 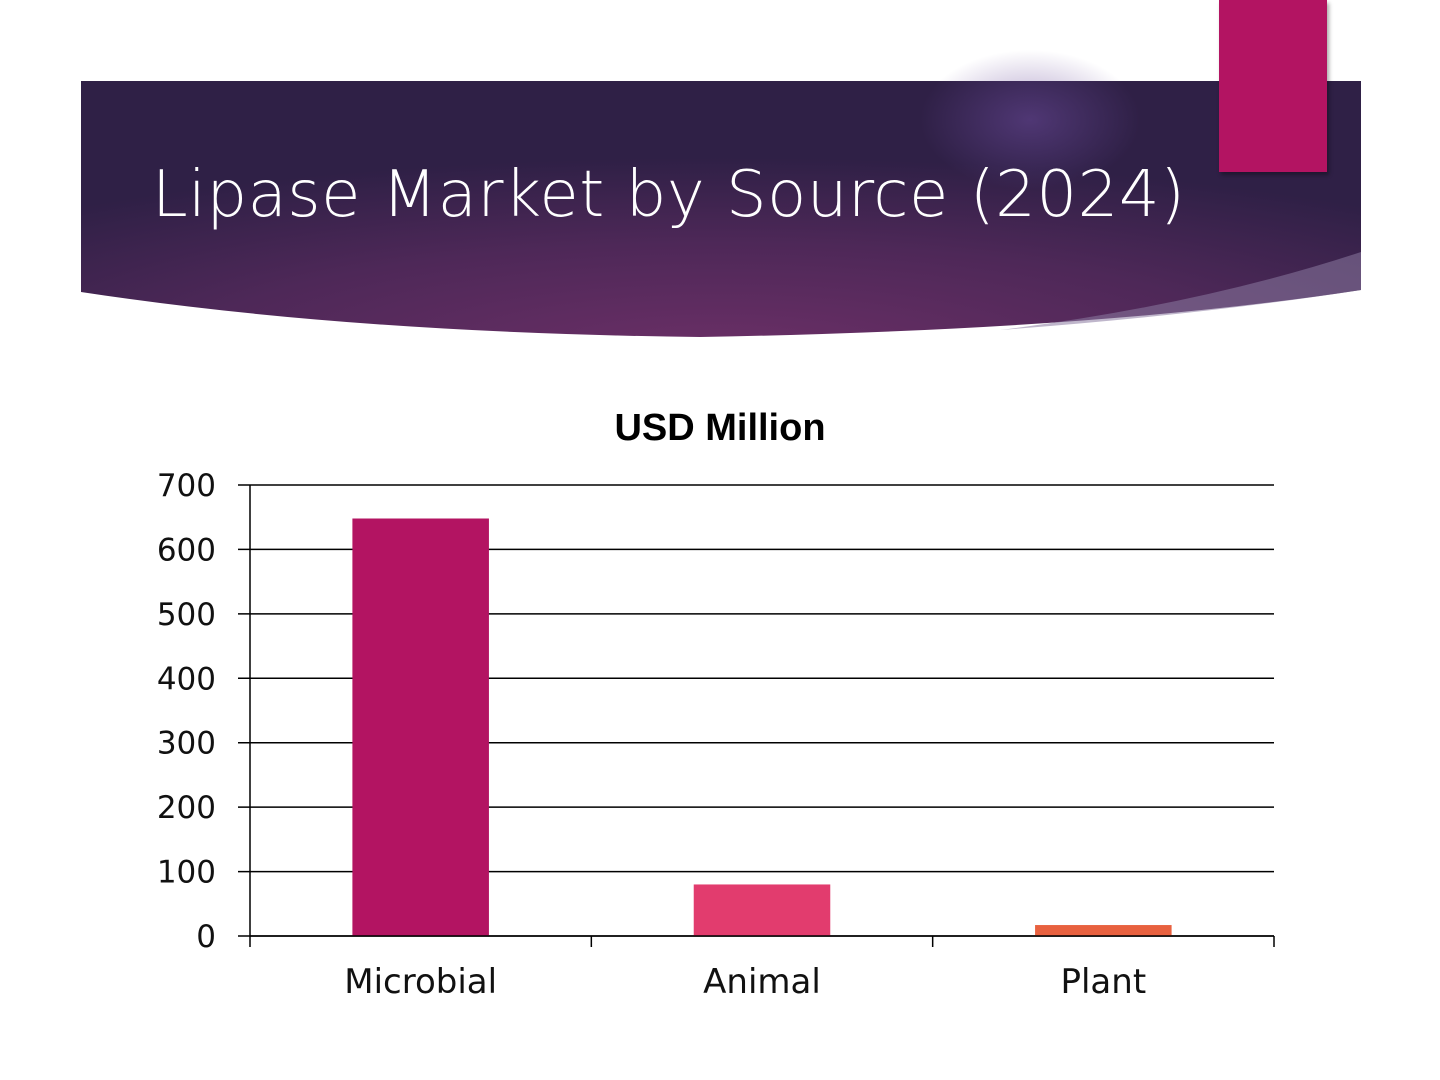 I want to click on y-tick-label: 0, so click(x=206, y=937).